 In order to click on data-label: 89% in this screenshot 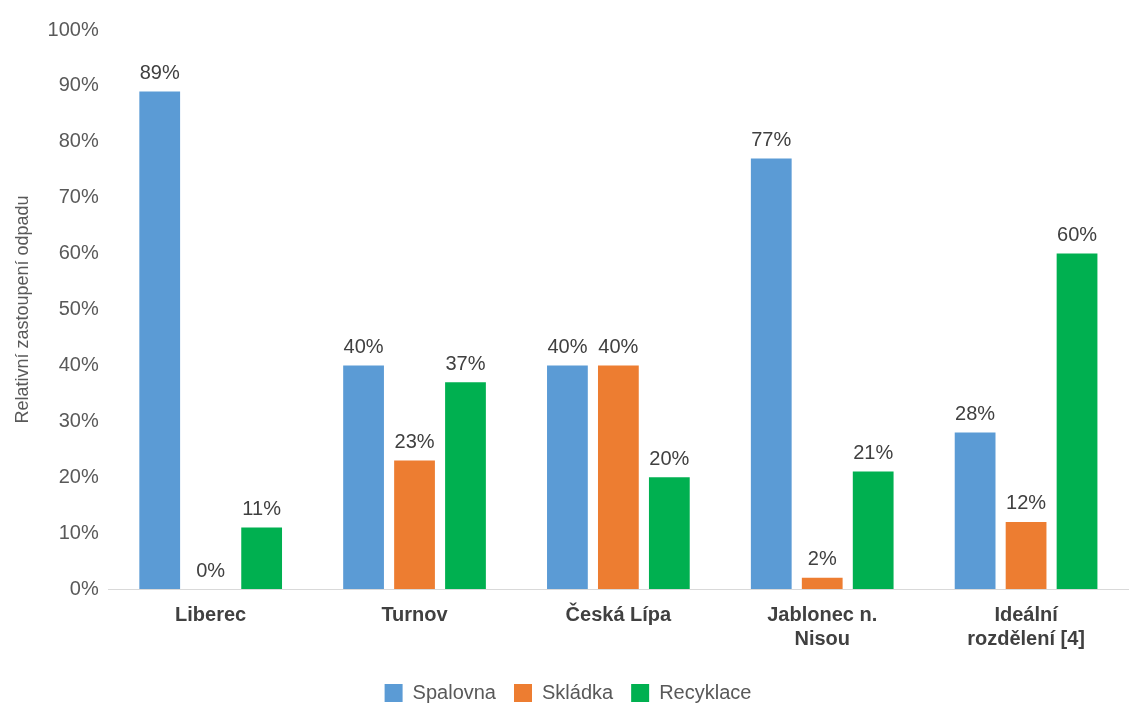, I will do `click(159, 72)`.